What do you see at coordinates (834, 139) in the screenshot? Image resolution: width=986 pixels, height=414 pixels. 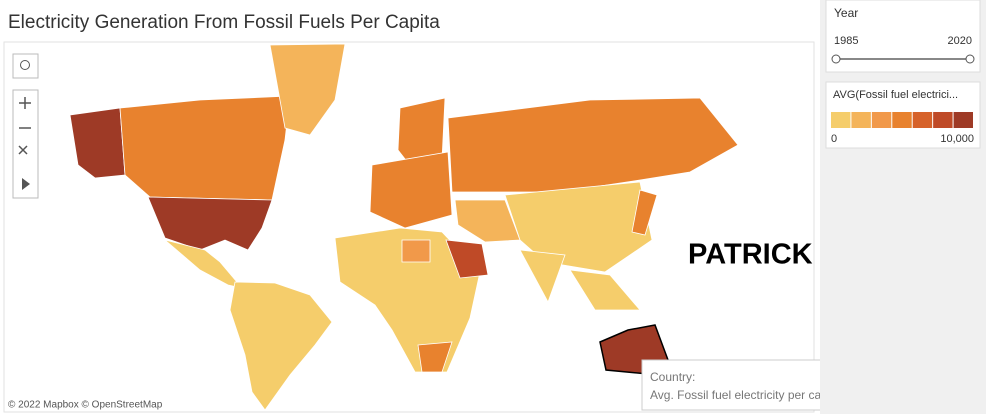 I see `legend-min: 0` at bounding box center [834, 139].